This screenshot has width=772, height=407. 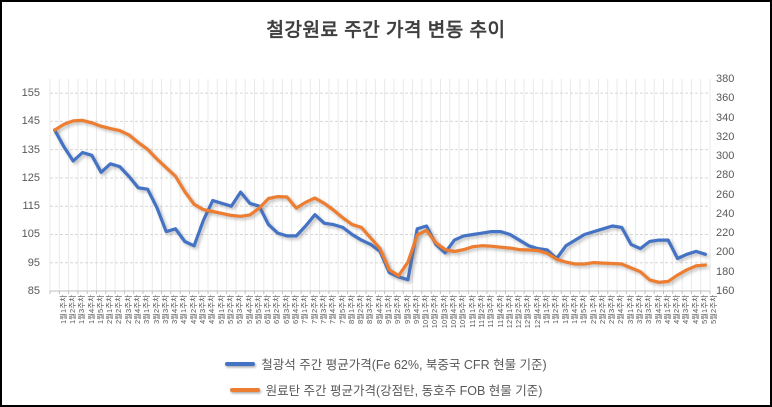 What do you see at coordinates (404, 365) in the screenshot?
I see `legend-label-iron-ore: 철광석 주간 평균가격(Fe 62%, 북중국 CFR 현물 기준)` at bounding box center [404, 365].